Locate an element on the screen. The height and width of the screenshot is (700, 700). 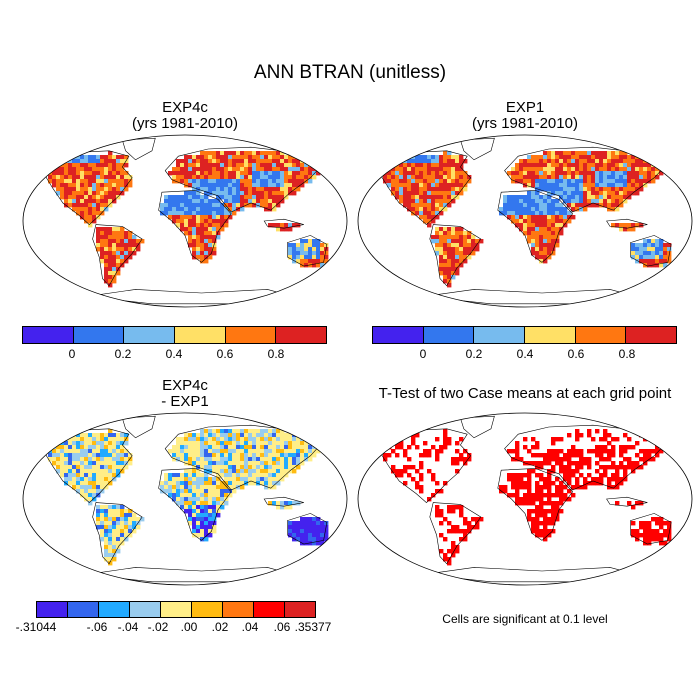
panel-a-coastline-eurasia is located at coordinates (244, 179).